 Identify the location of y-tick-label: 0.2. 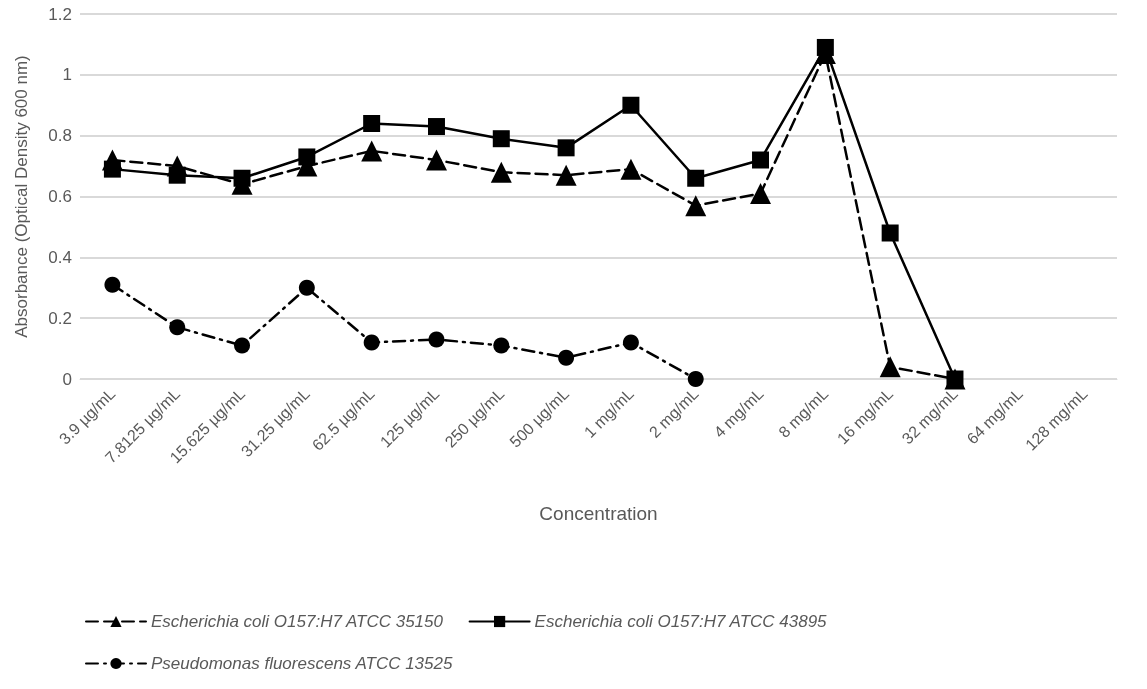
(60, 318).